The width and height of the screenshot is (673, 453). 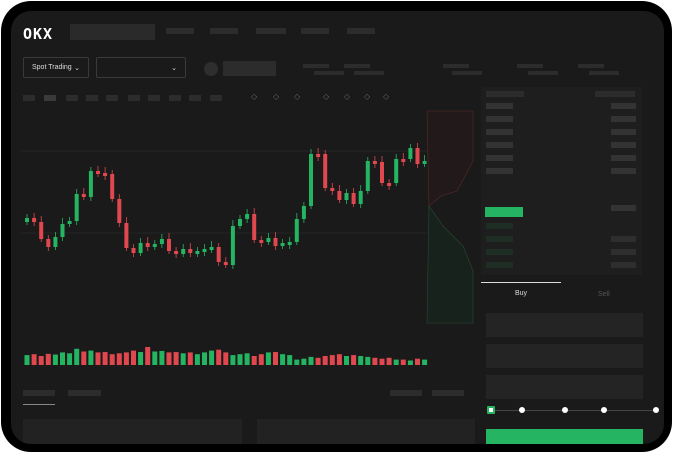 What do you see at coordinates (491, 410) in the screenshot?
I see `slider-handle` at bounding box center [491, 410].